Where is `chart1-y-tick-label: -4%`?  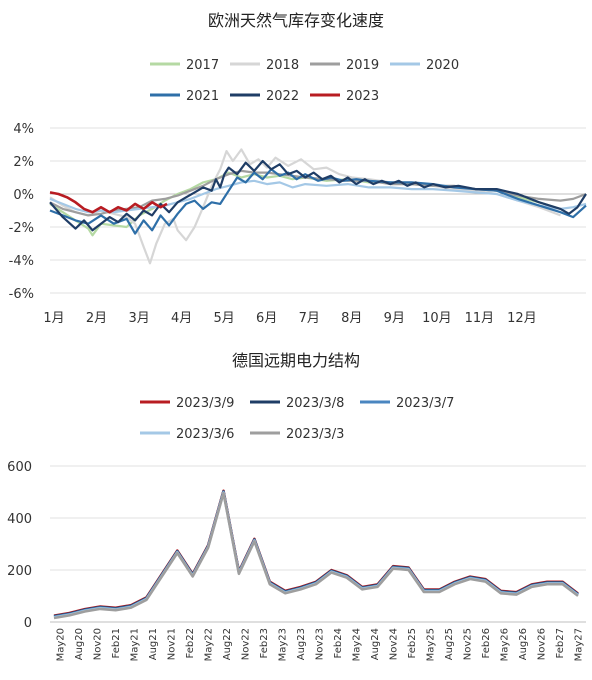 chart1-y-tick-label: -4% is located at coordinates (21, 261).